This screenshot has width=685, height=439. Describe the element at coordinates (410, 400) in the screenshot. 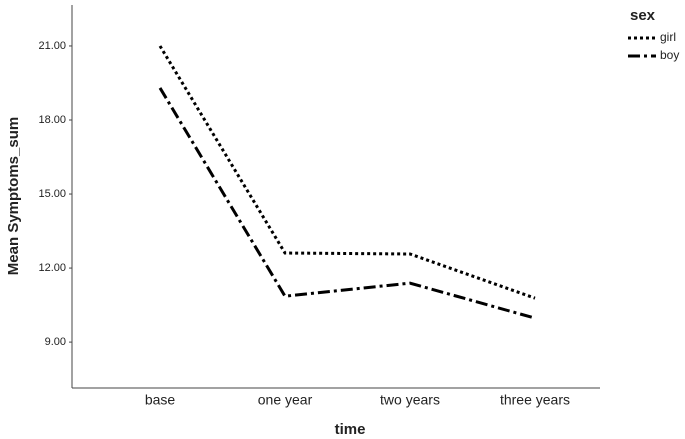

I see `x-tick-label: two years` at that location.